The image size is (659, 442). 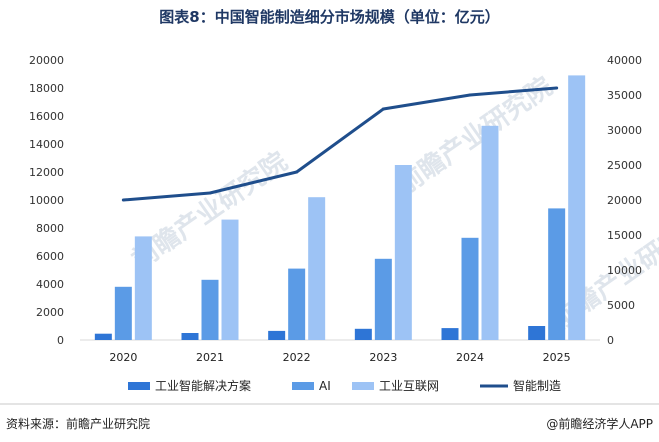 What do you see at coordinates (537, 385) in the screenshot?
I see `legend-label: 智能制造` at bounding box center [537, 385].